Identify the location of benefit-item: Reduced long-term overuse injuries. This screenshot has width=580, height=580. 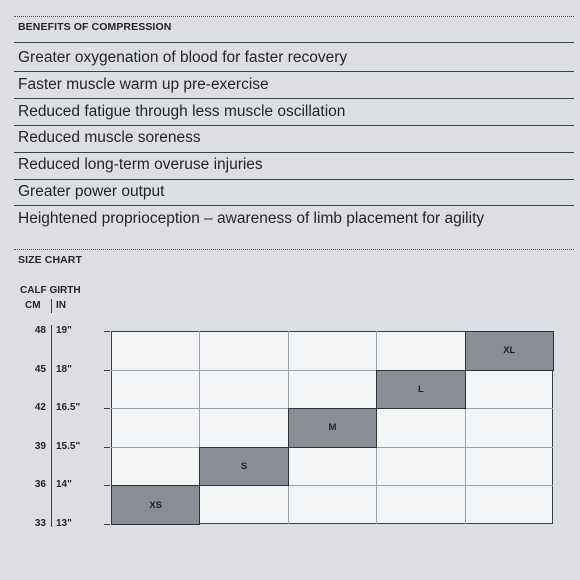
(140, 164).